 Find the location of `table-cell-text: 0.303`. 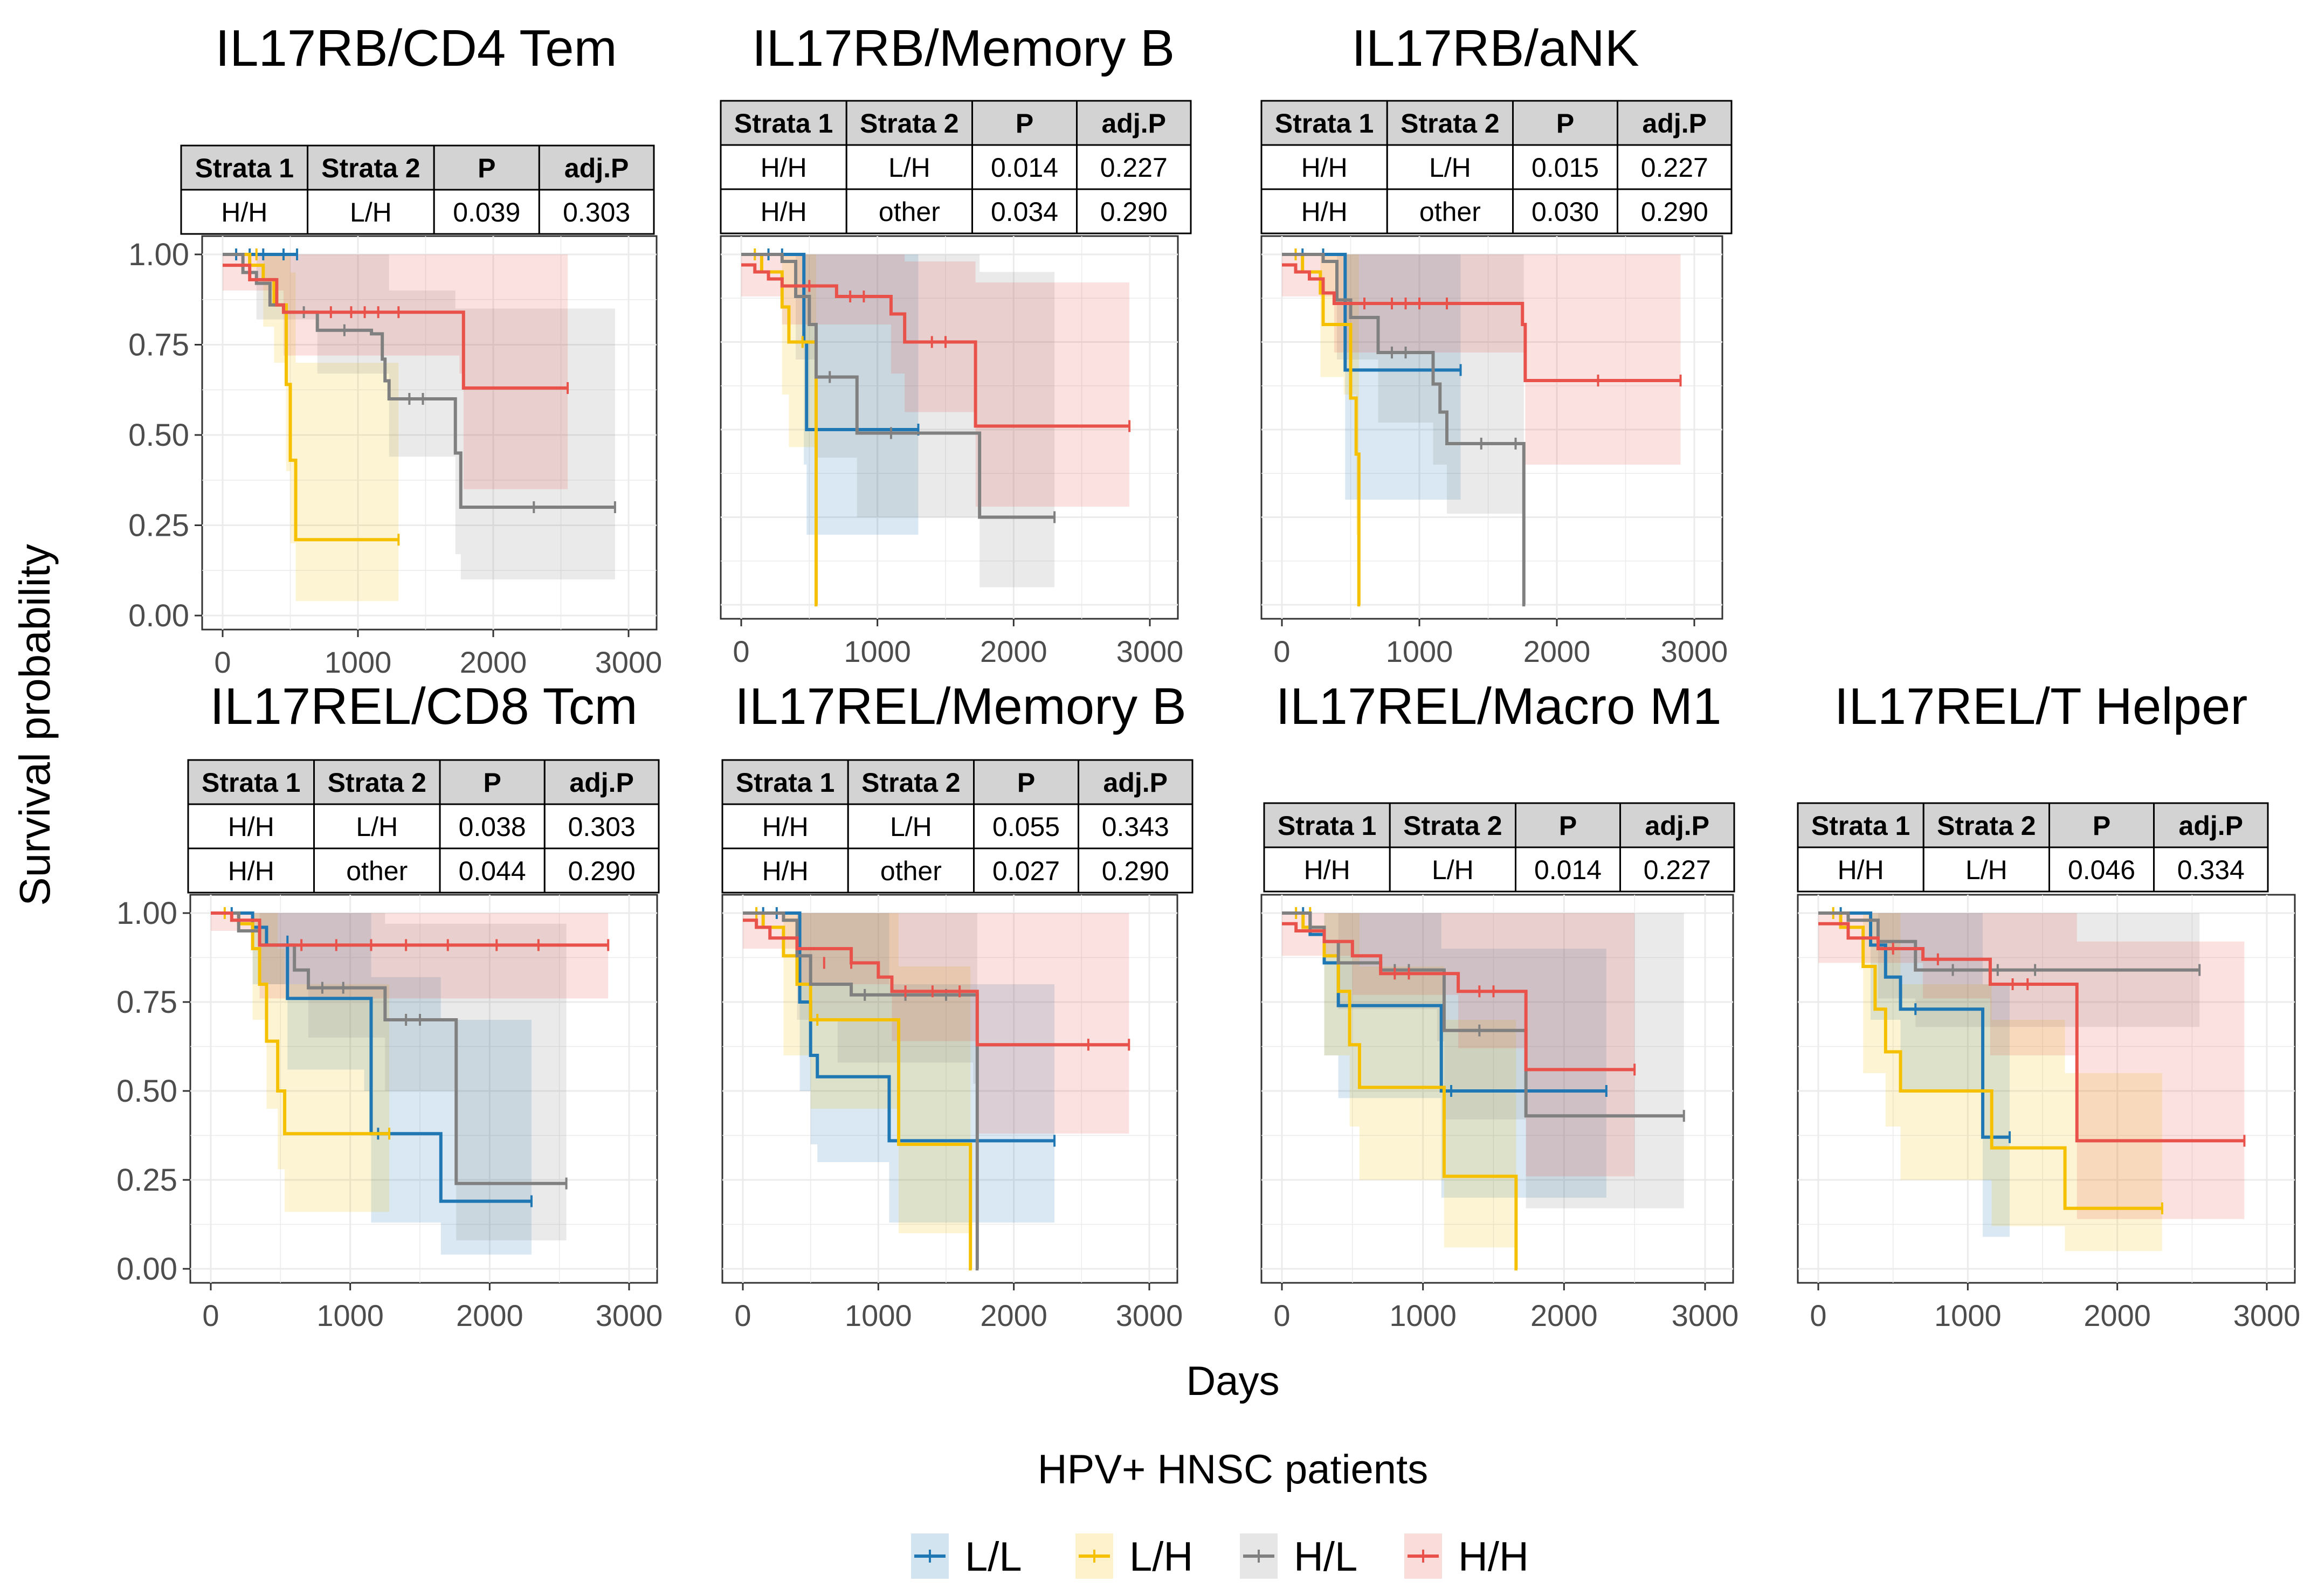

table-cell-text: 0.303 is located at coordinates (596, 212).